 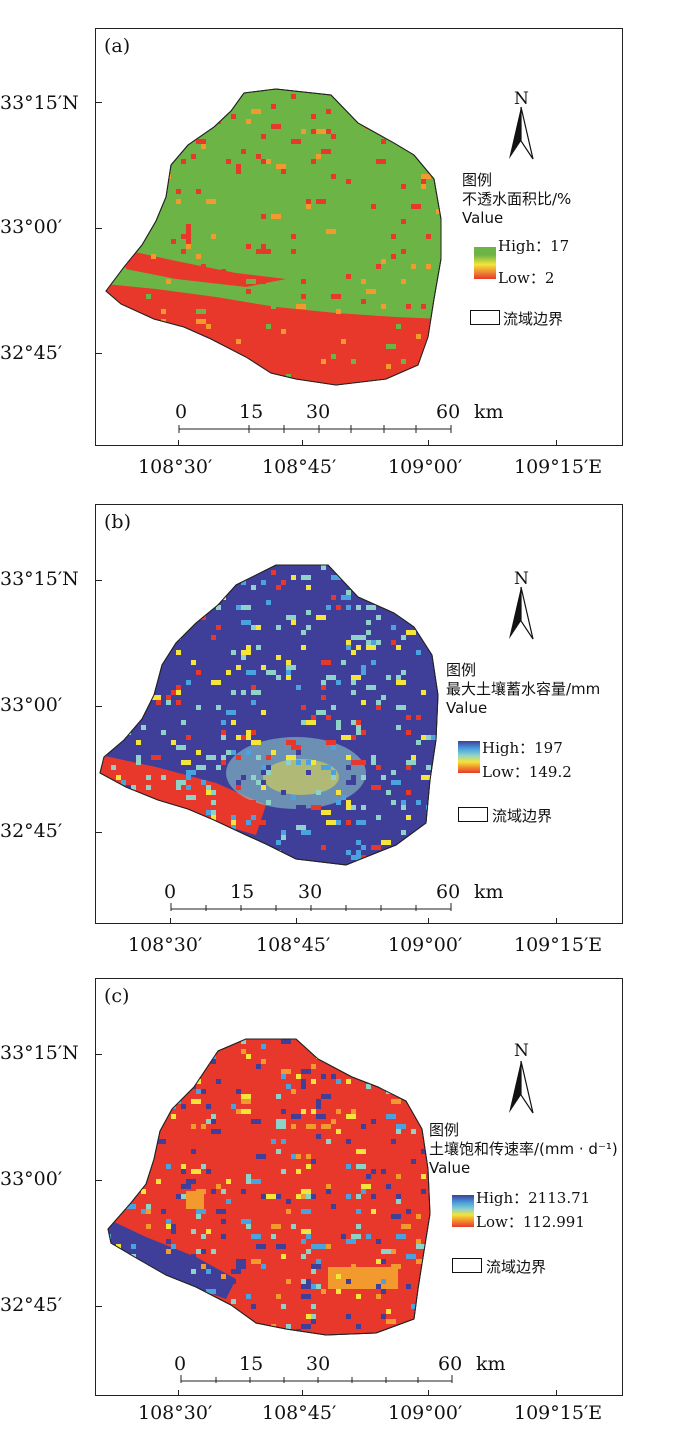 I want to click on lon-label-109-00: 109°00′, so click(x=425, y=945).